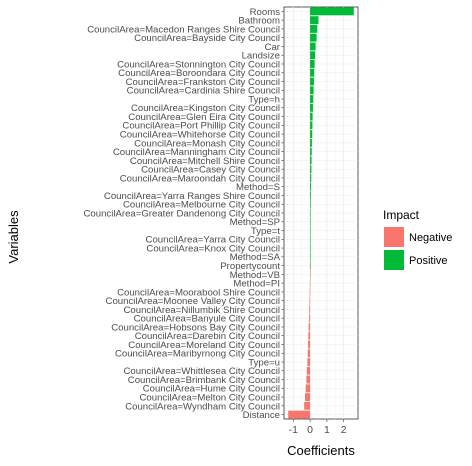 The width and height of the screenshot is (472, 466). I want to click on y-tick-label: CouncilArea=Bayside City Council, so click(207, 38).